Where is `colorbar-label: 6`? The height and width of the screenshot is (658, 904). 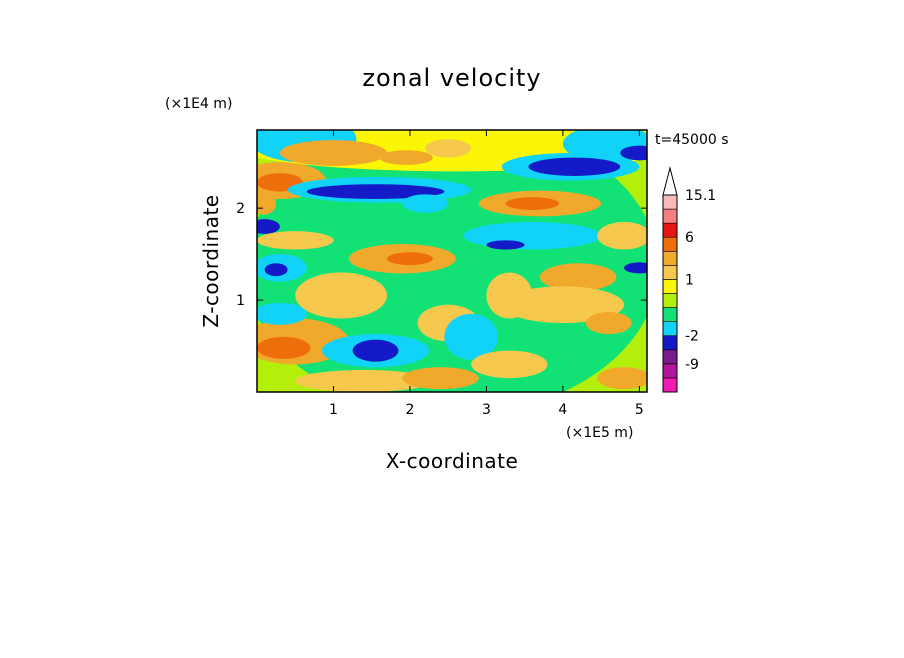 colorbar-label: 6 is located at coordinates (689, 238).